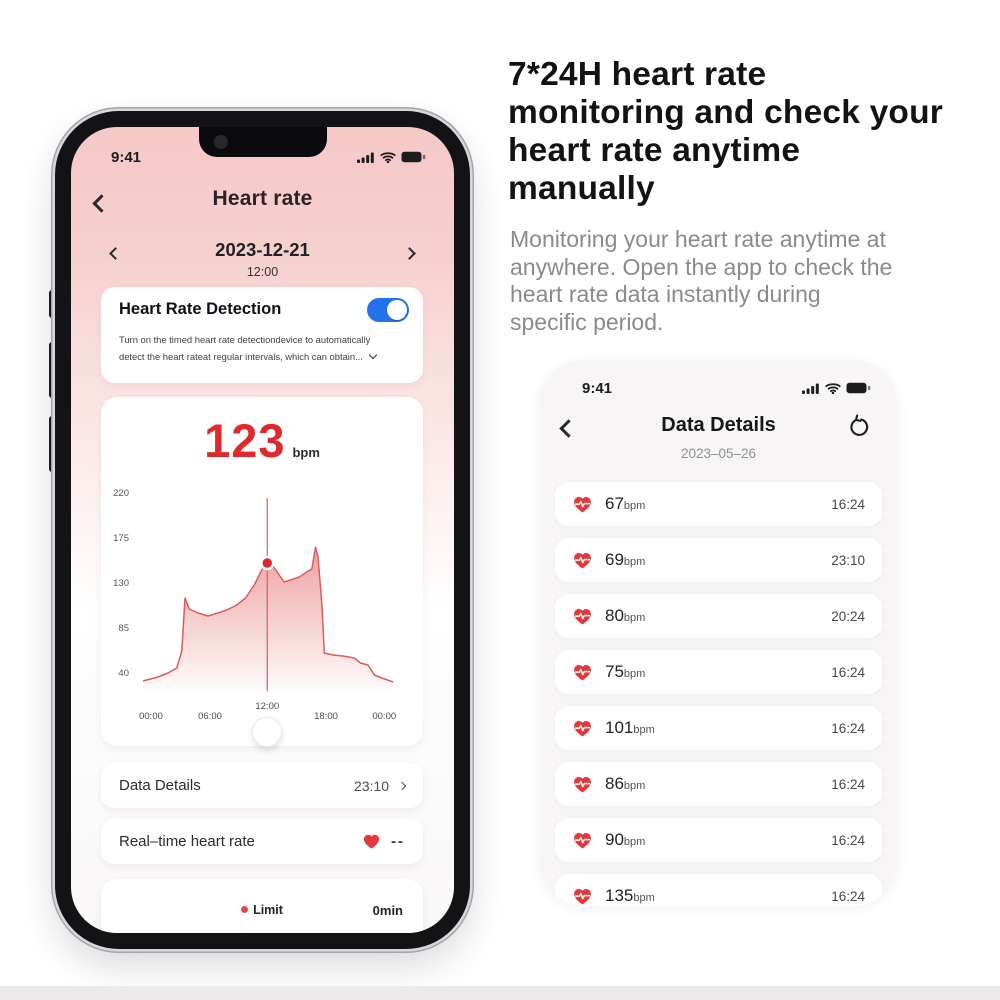 This screenshot has height=1000, width=1000. What do you see at coordinates (718, 672) in the screenshot?
I see `list-item: 75bpm 16:24` at bounding box center [718, 672].